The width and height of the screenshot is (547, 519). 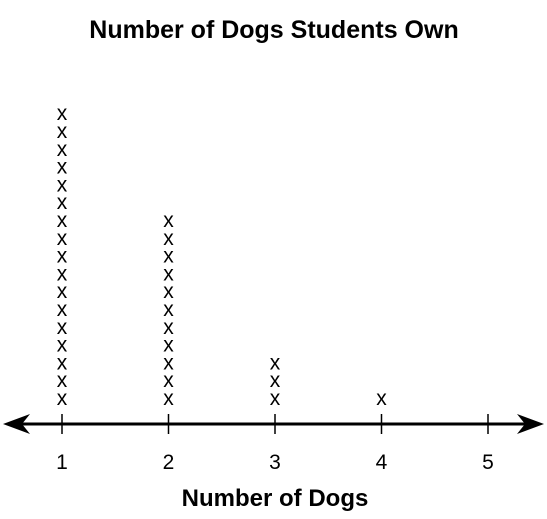 What do you see at coordinates (168, 273) in the screenshot?
I see `x-mark-2-8: x` at bounding box center [168, 273].